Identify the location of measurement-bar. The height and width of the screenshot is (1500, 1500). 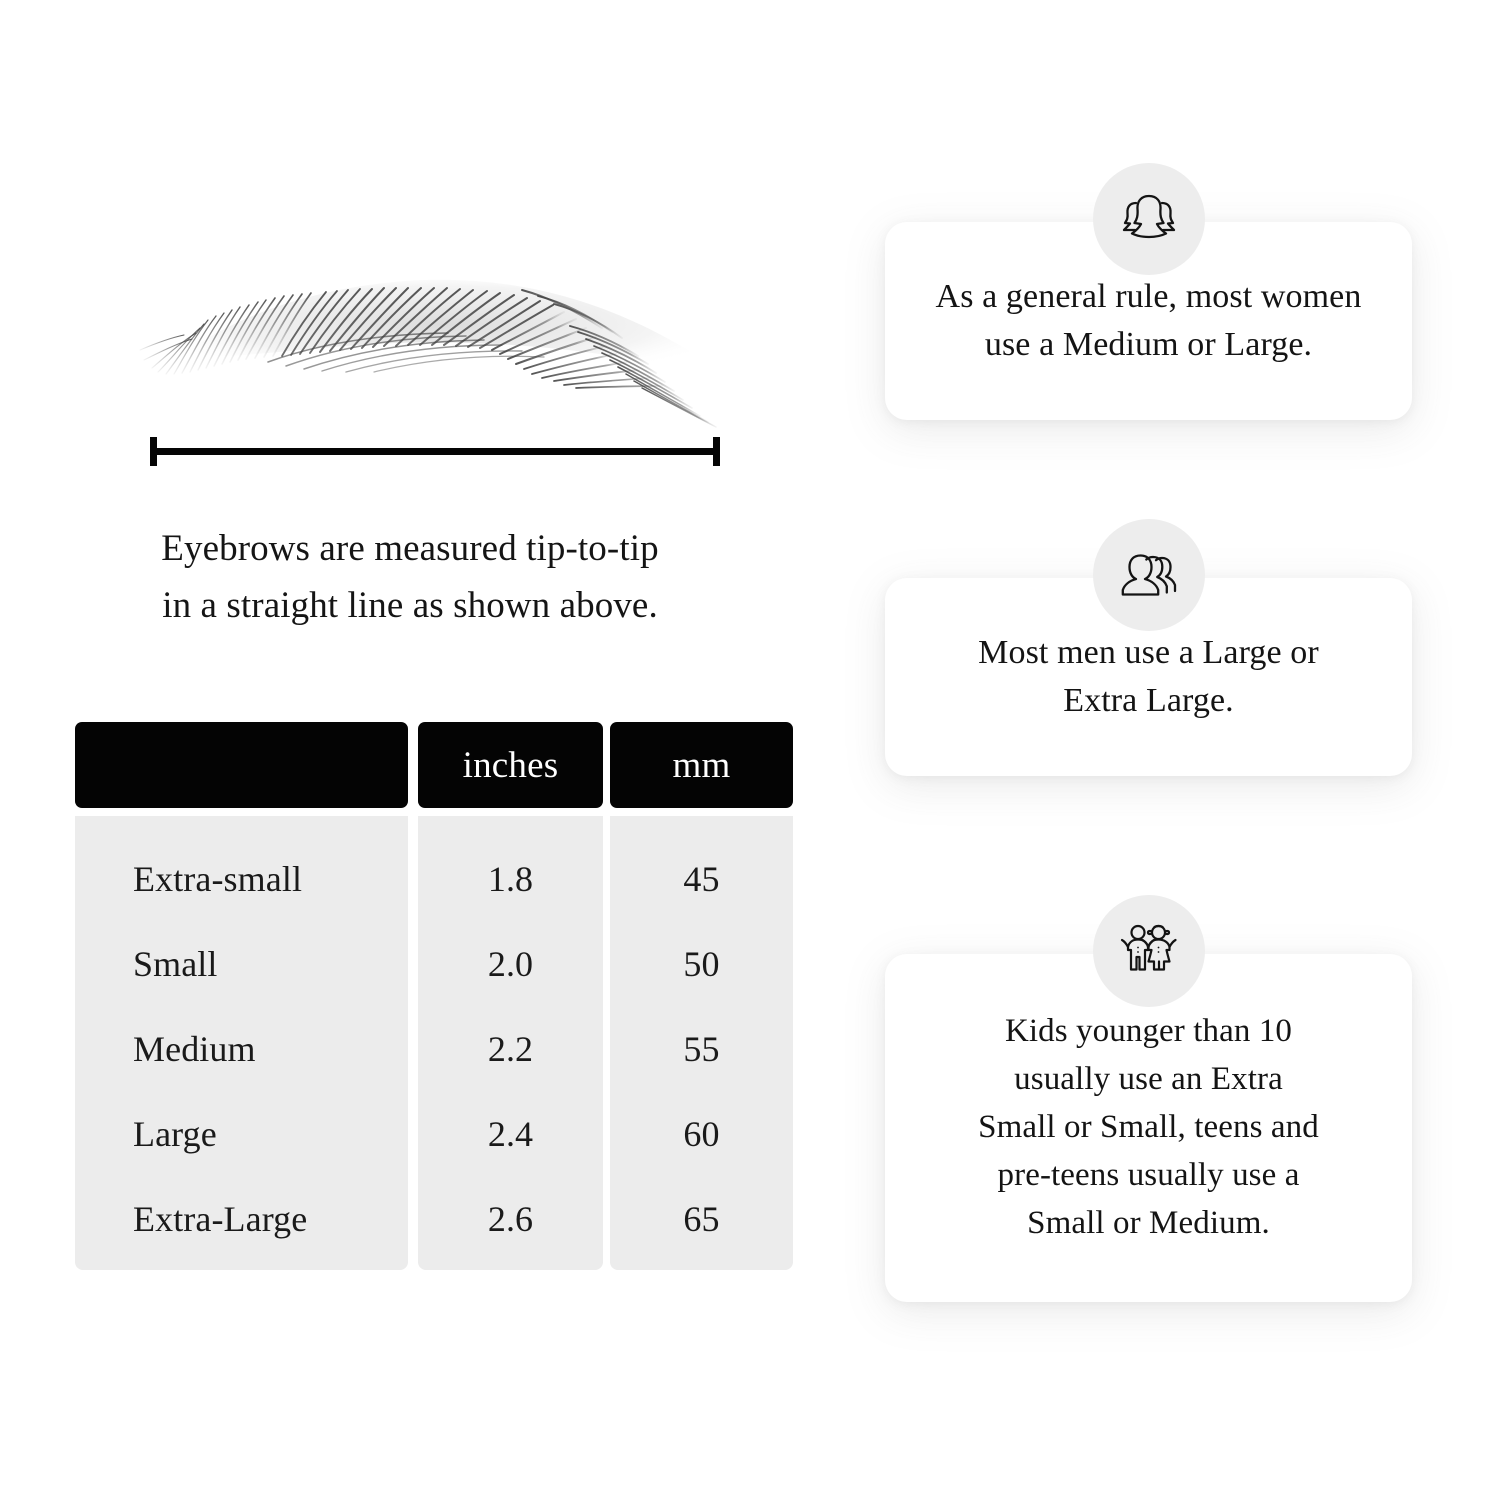
(435, 452).